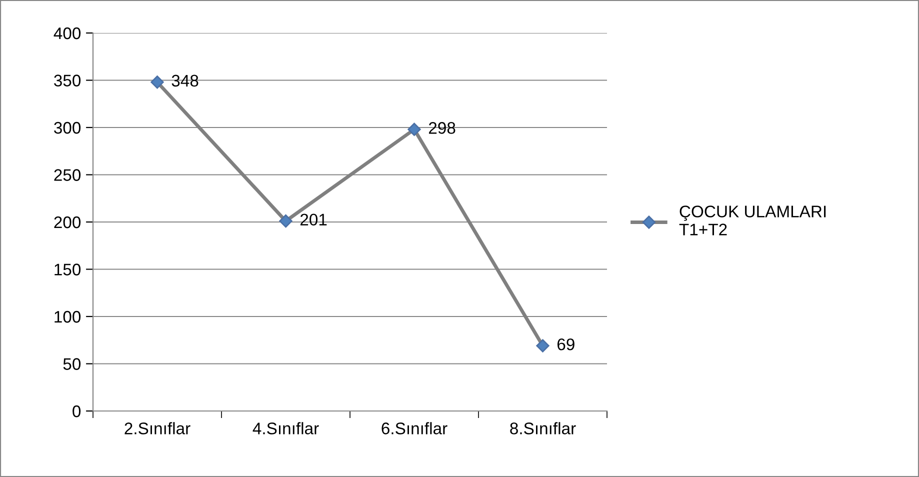  I want to click on x-tick-label: 8.Sınıflar, so click(543, 428).